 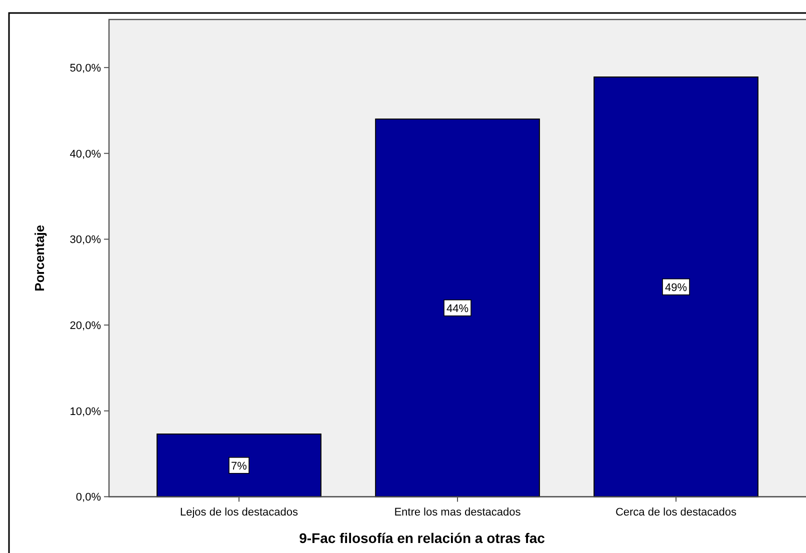 I want to click on y-tick-label: 30,0%, so click(x=86, y=240).